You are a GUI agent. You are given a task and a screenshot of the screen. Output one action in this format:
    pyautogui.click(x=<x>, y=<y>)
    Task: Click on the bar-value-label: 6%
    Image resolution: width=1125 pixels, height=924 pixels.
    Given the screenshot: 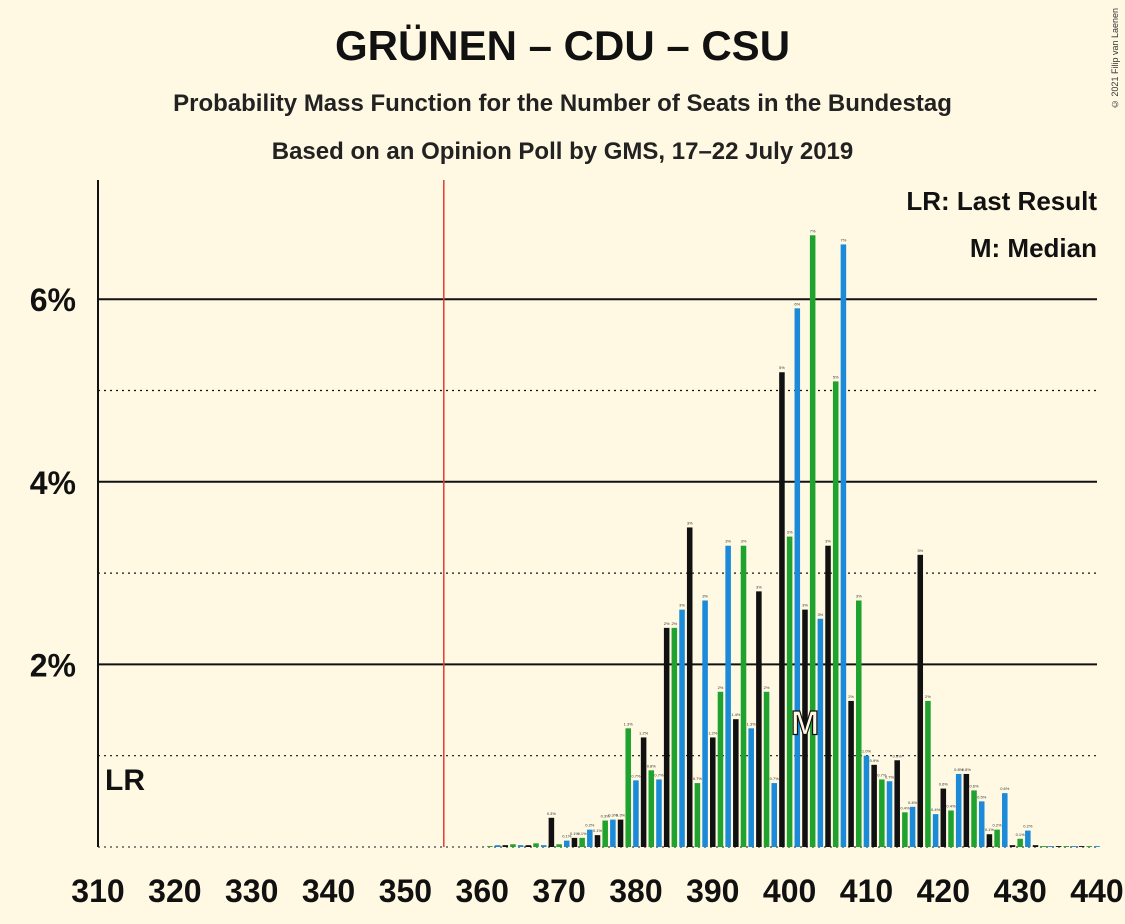 What is the action you would take?
    pyautogui.click(x=797, y=303)
    